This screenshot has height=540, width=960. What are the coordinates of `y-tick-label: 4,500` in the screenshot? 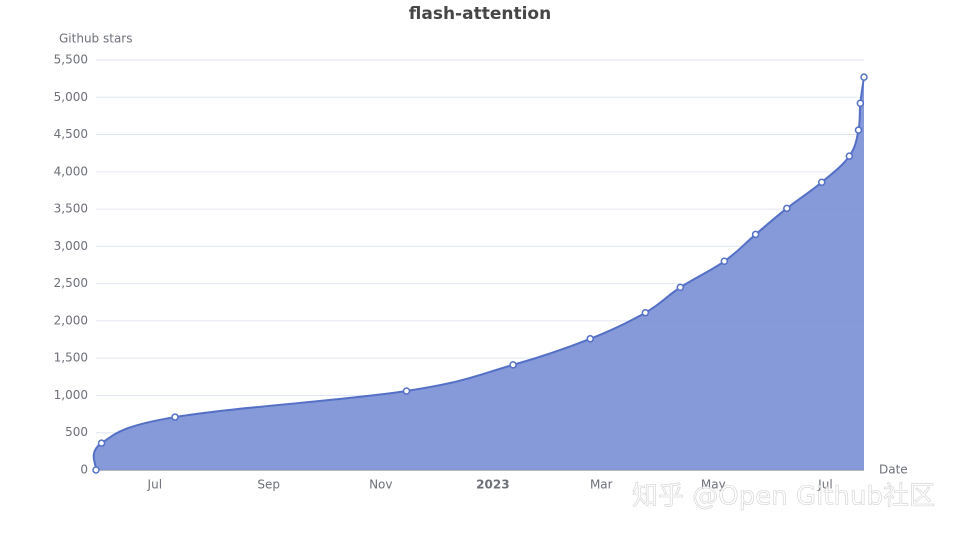 It's located at (71, 134).